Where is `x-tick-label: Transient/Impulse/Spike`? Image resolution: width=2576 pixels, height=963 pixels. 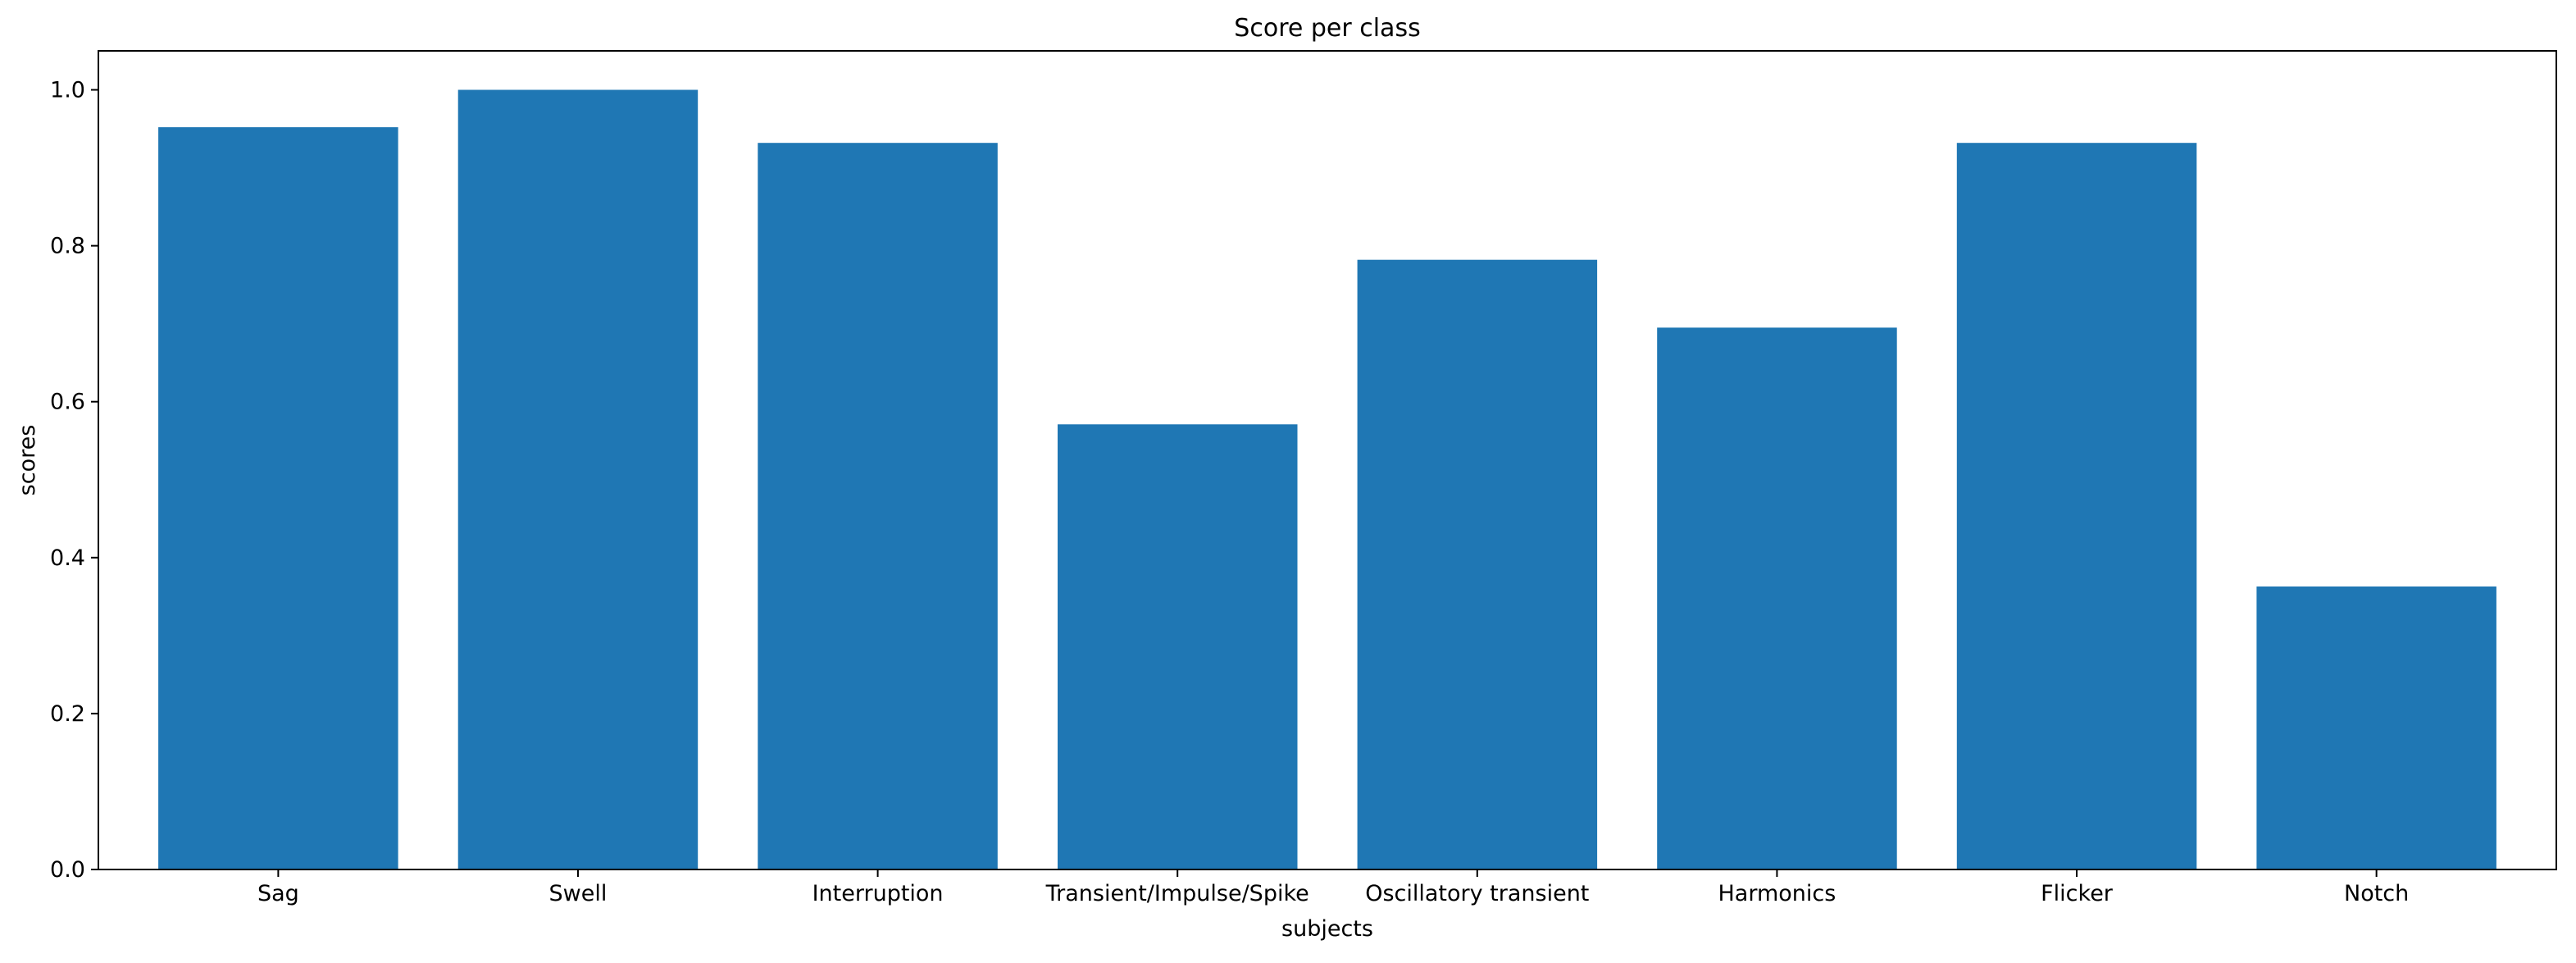 x-tick-label: Transient/Impulse/Spike is located at coordinates (1177, 894).